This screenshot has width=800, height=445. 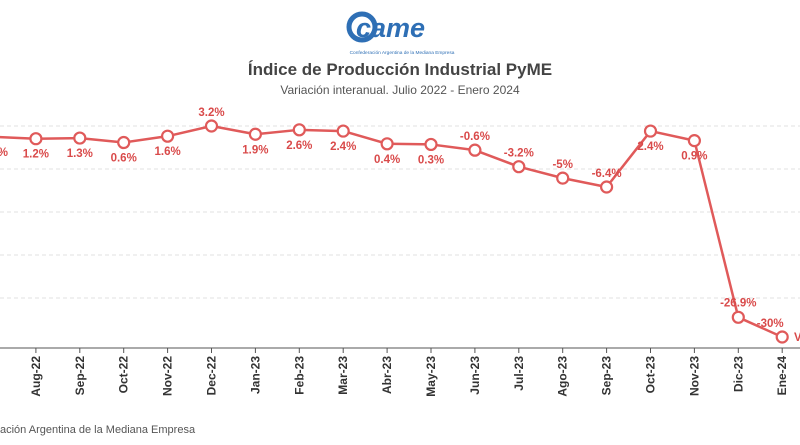 What do you see at coordinates (124, 159) in the screenshot?
I see `data-label-Oct-22: 0.6%` at bounding box center [124, 159].